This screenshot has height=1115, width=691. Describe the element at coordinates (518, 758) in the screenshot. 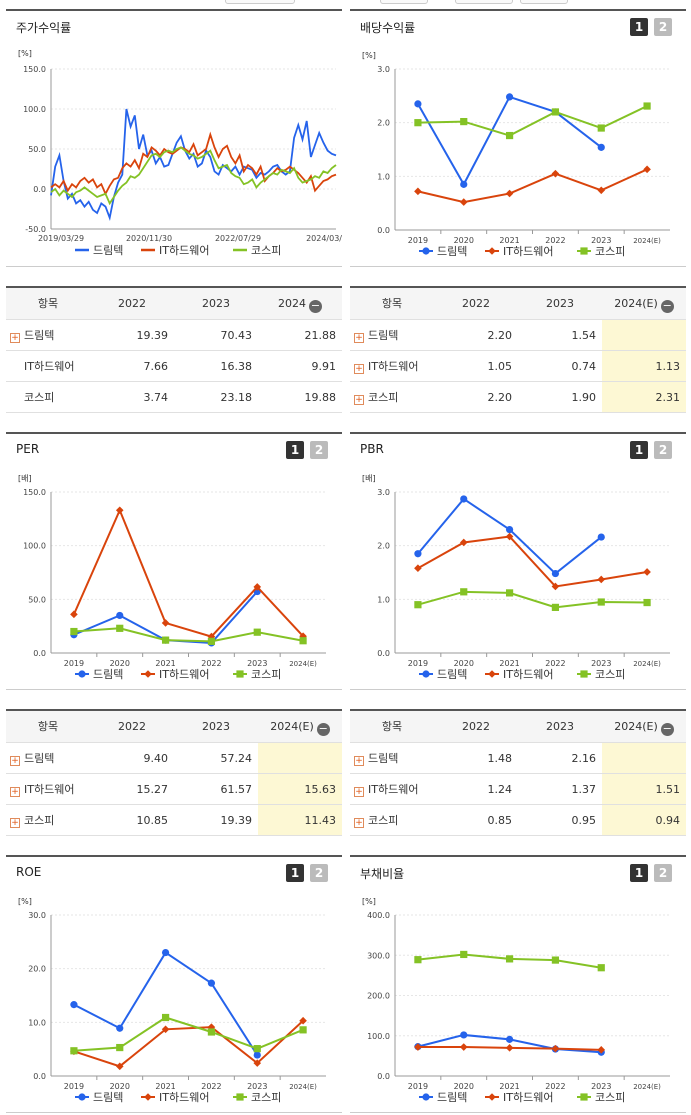

I see `table-row: + 드림텍 1.48 2.16` at that location.